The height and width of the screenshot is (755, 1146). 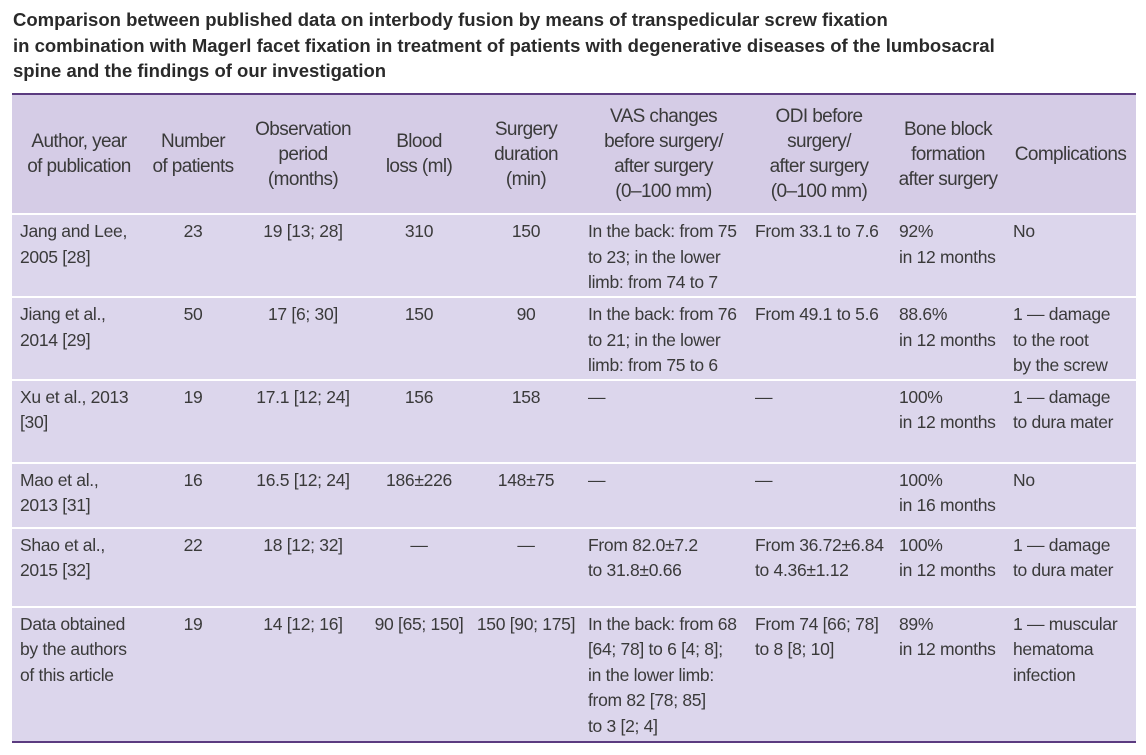 What do you see at coordinates (303, 494) in the screenshot?
I see `cell-period: 16.5 [12; 24]` at bounding box center [303, 494].